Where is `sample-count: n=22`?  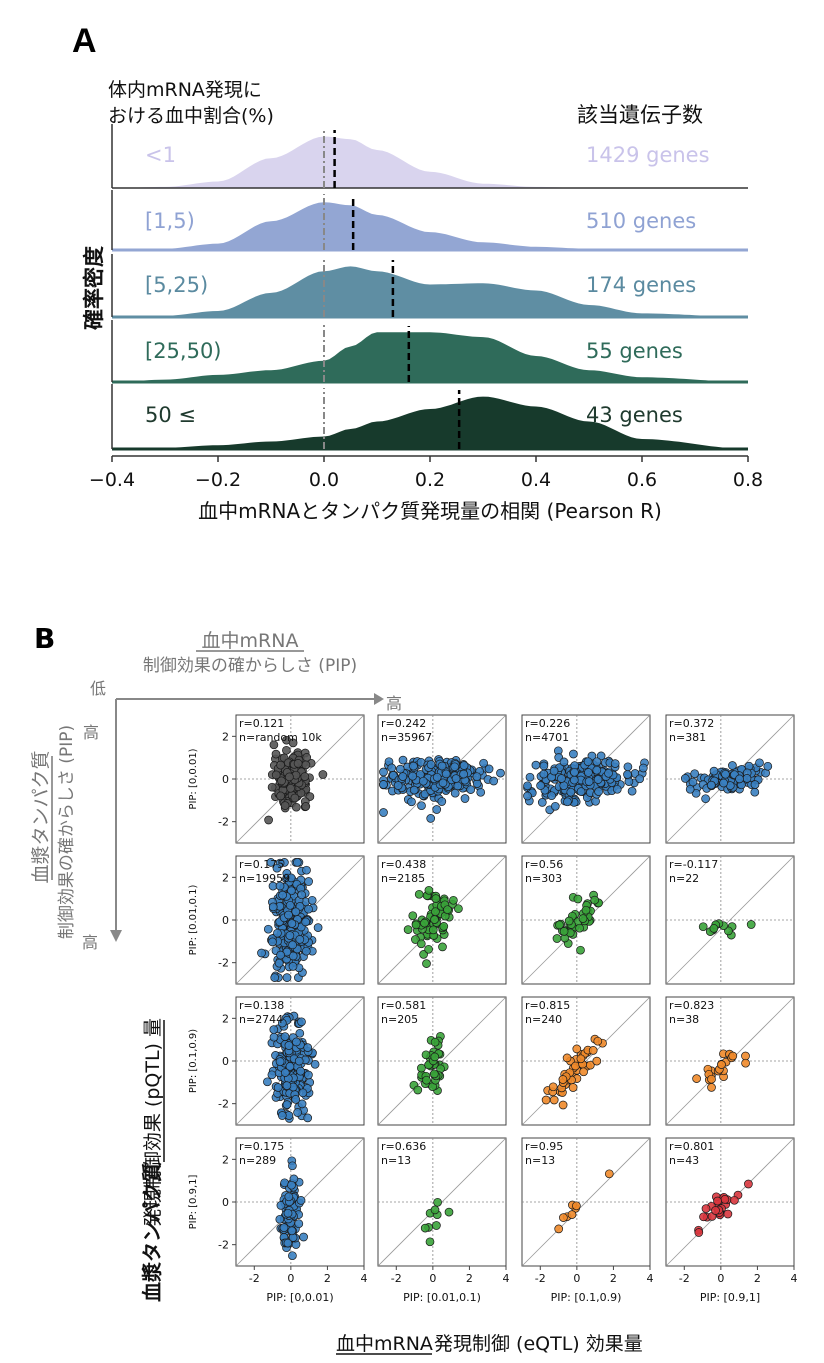
sample-count: n=22 is located at coordinates (684, 878).